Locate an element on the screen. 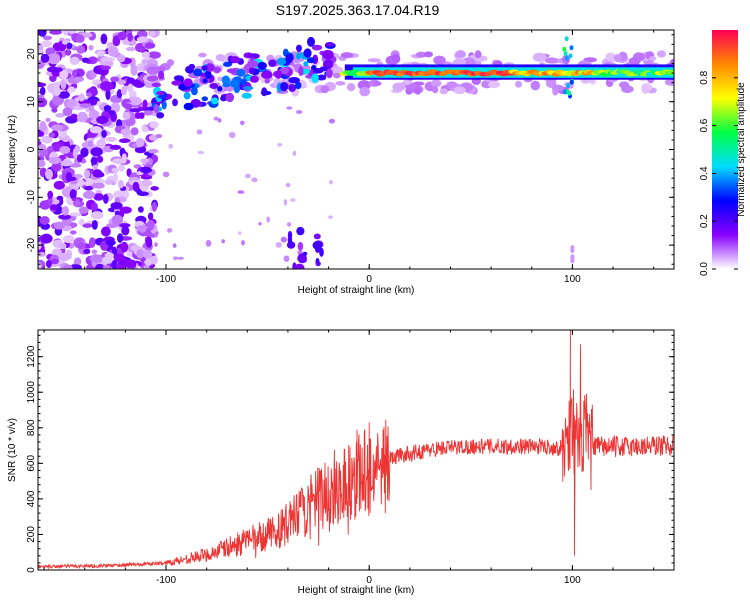 This screenshot has height=600, width=750. y-tick-label: 10 is located at coordinates (31, 102).